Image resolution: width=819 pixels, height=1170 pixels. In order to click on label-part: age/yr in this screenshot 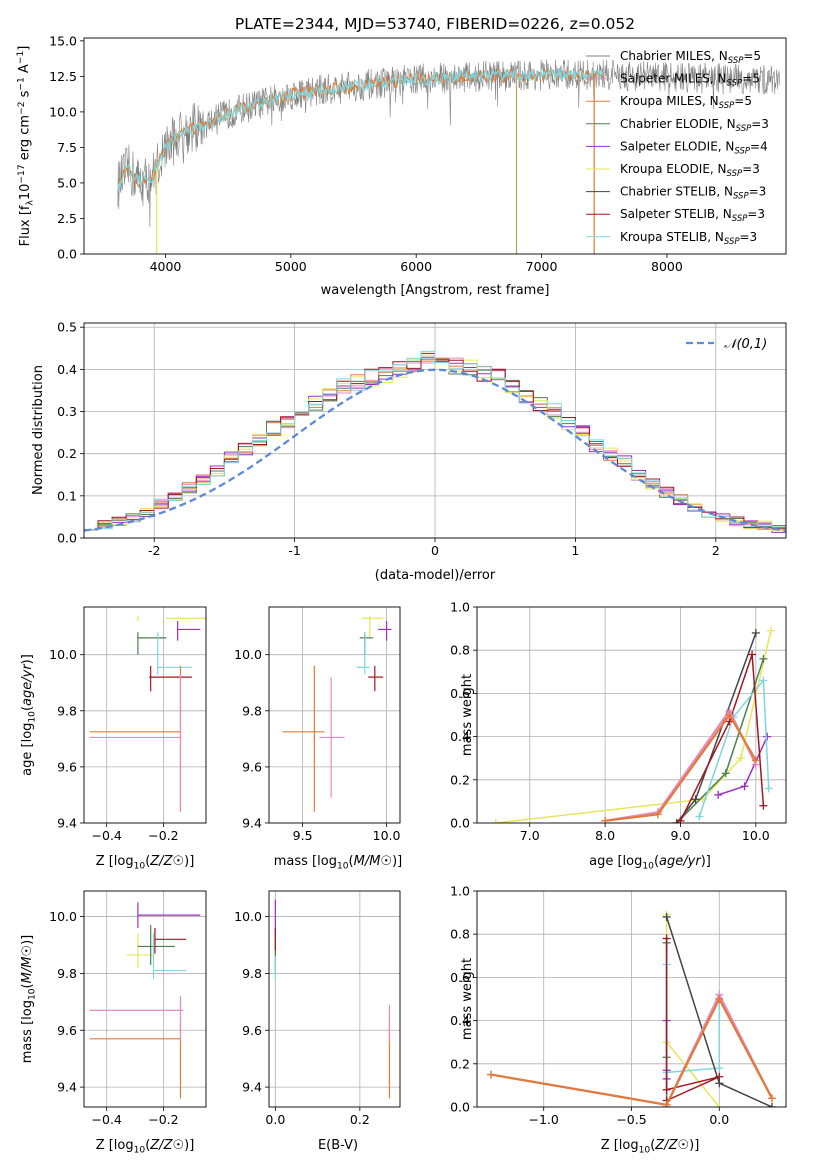, I will do `click(680, 861)`.